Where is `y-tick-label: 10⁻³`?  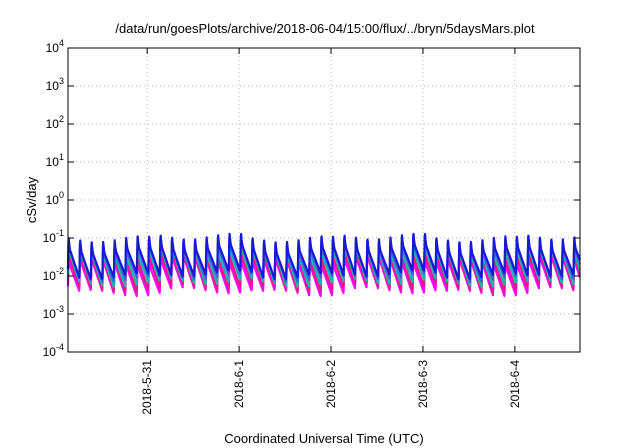 y-tick-label: 10⁻³ is located at coordinates (53, 312).